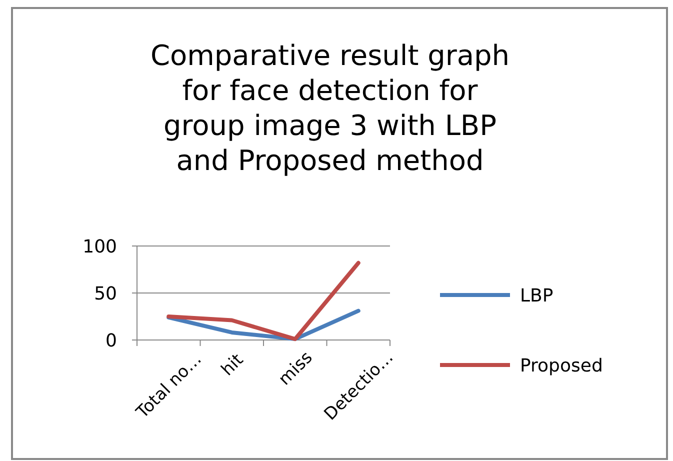 This screenshot has height=461, width=673. What do you see at coordinates (99, 247) in the screenshot?
I see `y-tick-label: 100` at bounding box center [99, 247].